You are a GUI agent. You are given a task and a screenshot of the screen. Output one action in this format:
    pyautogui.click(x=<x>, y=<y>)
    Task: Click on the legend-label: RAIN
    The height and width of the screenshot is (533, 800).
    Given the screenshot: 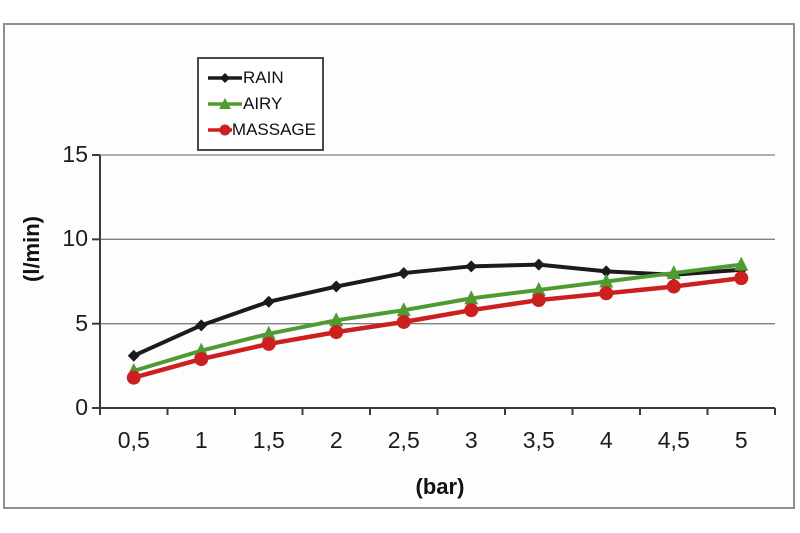 What is the action you would take?
    pyautogui.click(x=263, y=77)
    